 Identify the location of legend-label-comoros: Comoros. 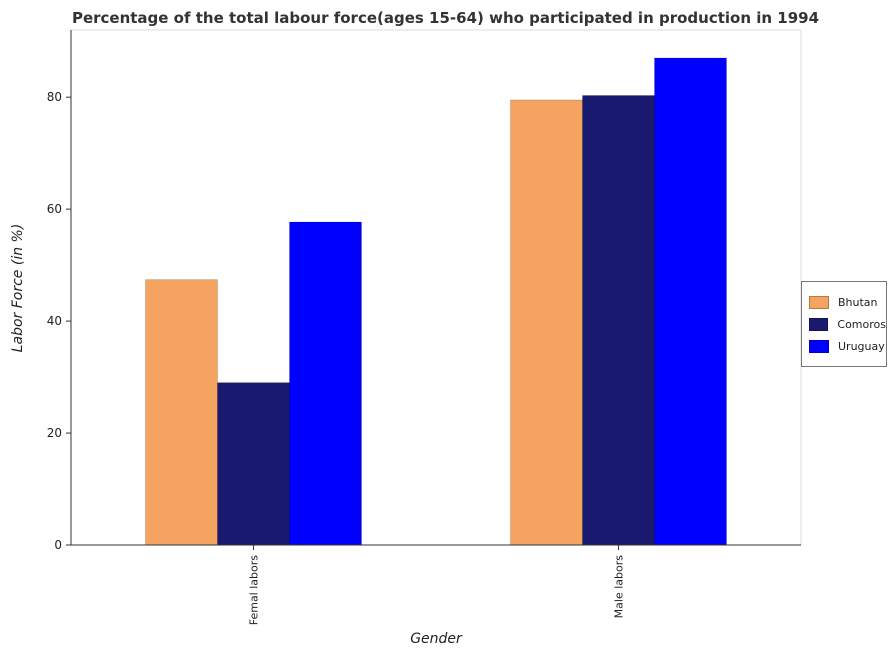
(861, 324).